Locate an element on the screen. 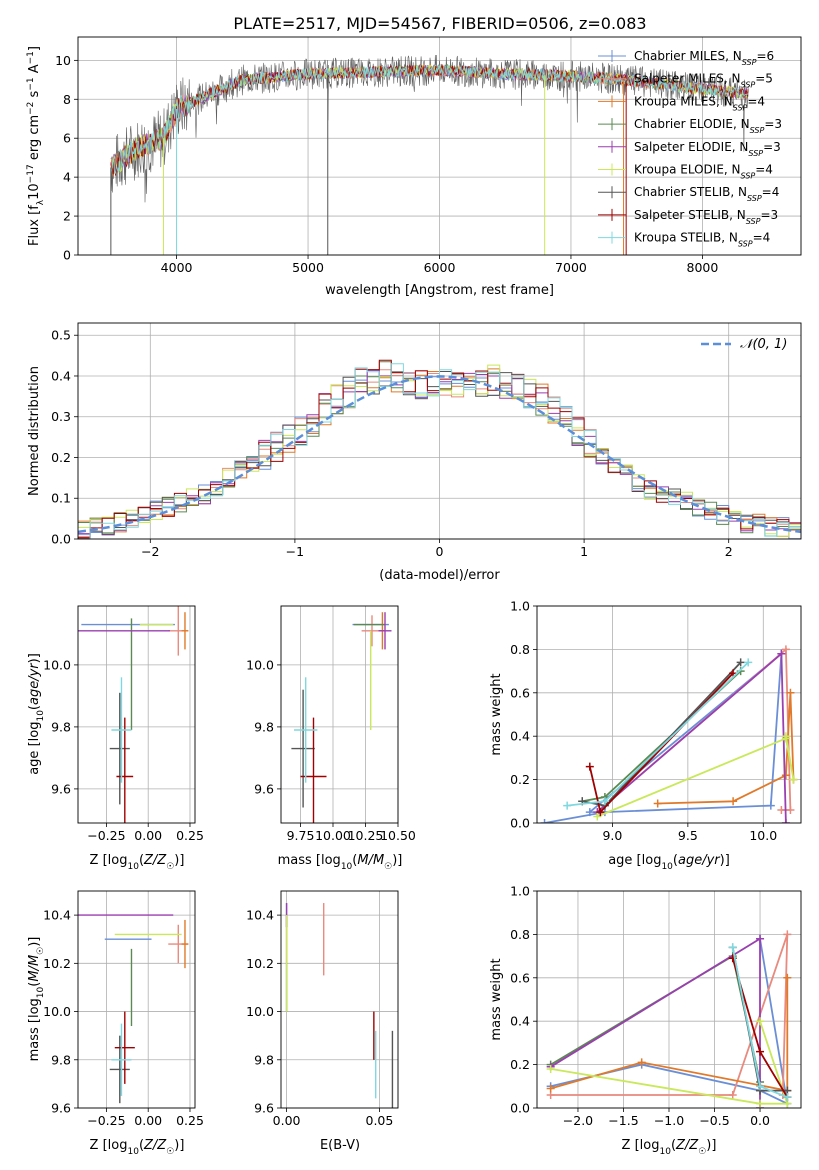 This screenshot has width=819, height=1170. legend-model-name: Salpeter ELODIE, N is located at coordinates (691, 147).